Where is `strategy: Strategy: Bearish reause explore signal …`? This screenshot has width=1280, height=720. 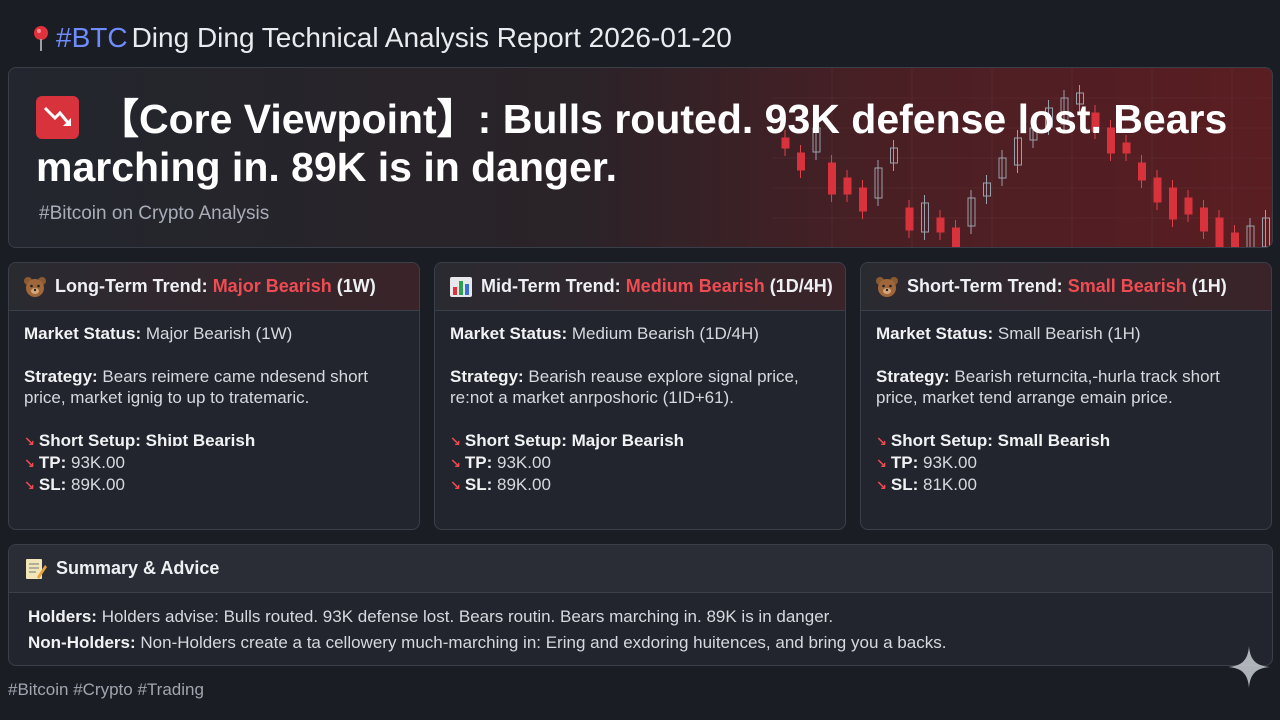 strategy: Strategy: Bearish reause explore signal … is located at coordinates (624, 387).